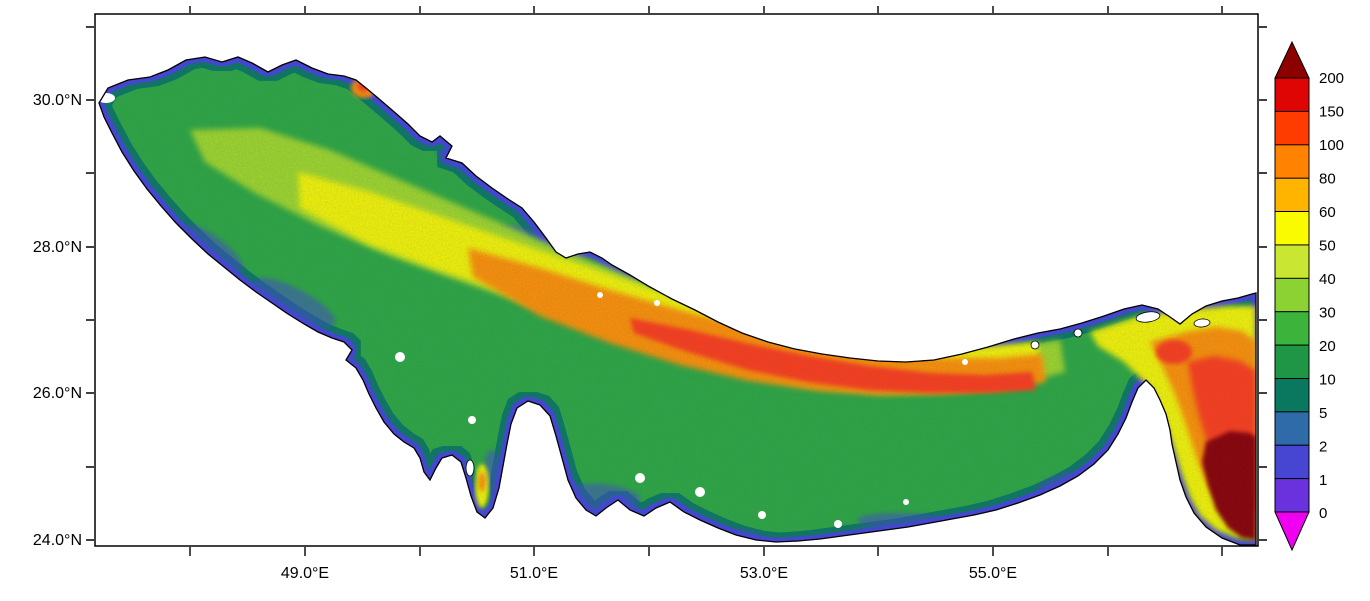 This screenshot has height=601, width=1370. I want to click on y-tick-label: 30.0°N, so click(57, 100).